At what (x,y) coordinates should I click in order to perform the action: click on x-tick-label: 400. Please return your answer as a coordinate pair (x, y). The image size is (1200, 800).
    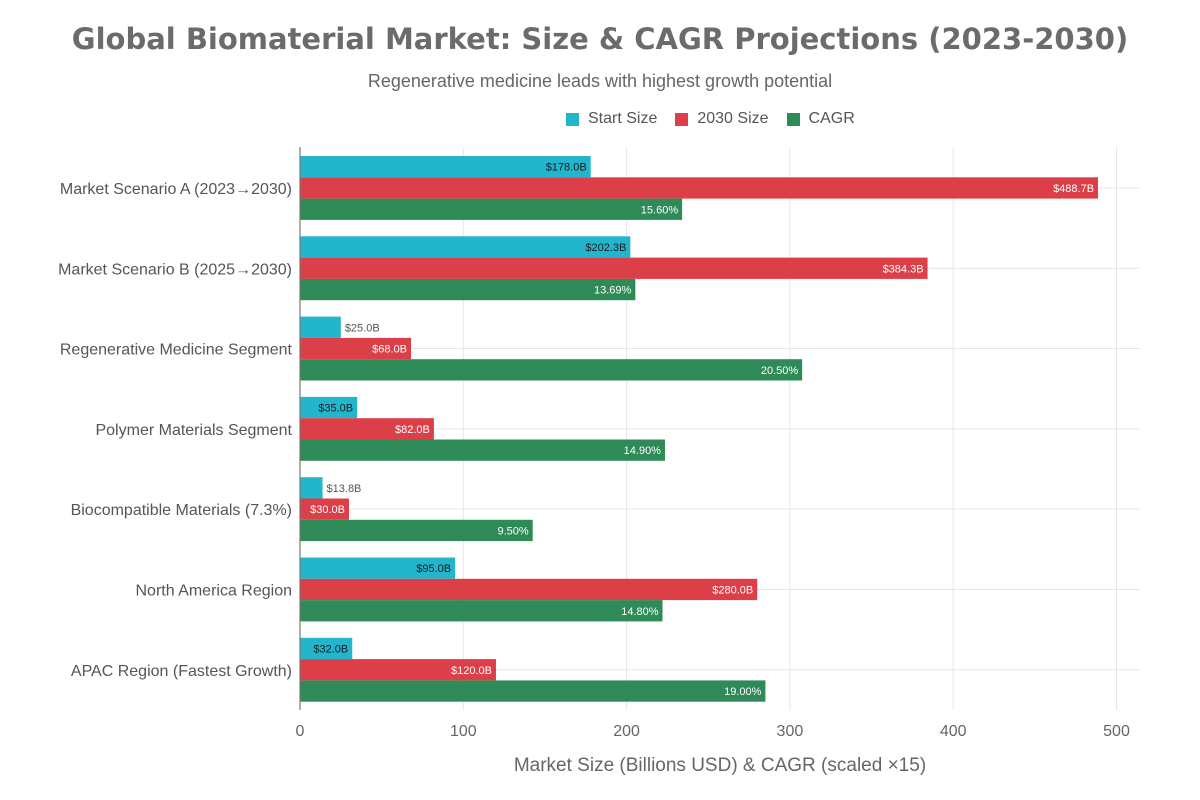
    Looking at the image, I should click on (953, 731).